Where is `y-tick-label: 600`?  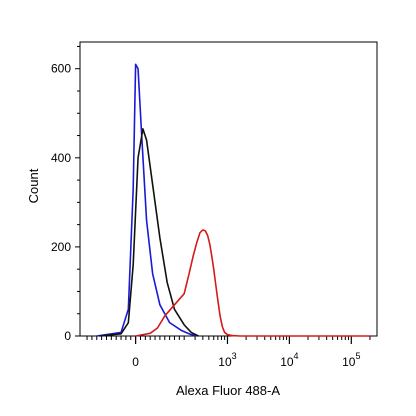
y-tick-label: 600 is located at coordinates (61, 69).